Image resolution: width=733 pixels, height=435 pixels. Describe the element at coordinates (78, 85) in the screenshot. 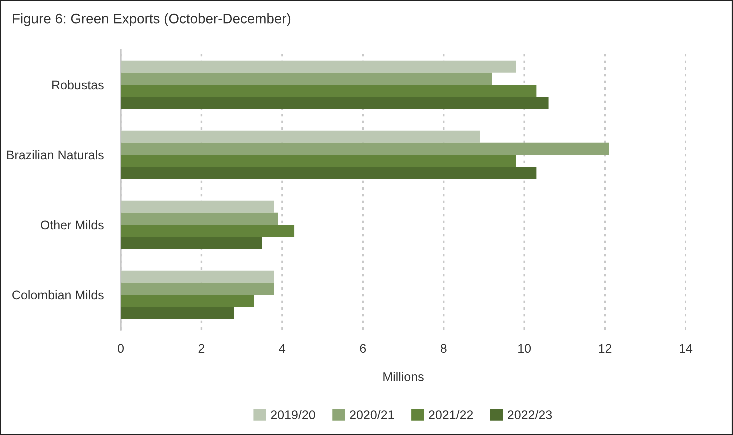

I see `y-tick-label: Robustas` at that location.